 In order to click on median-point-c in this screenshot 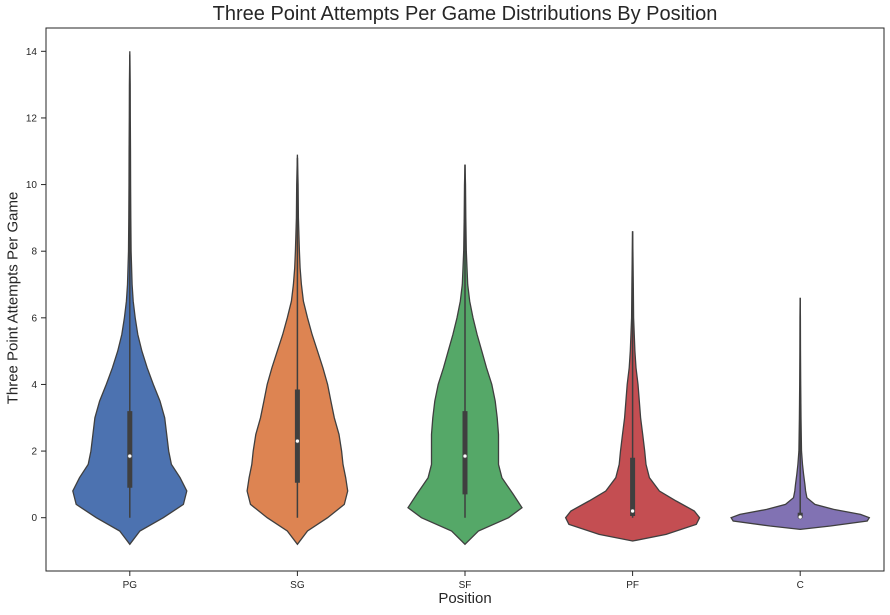, I will do `click(800, 517)`.